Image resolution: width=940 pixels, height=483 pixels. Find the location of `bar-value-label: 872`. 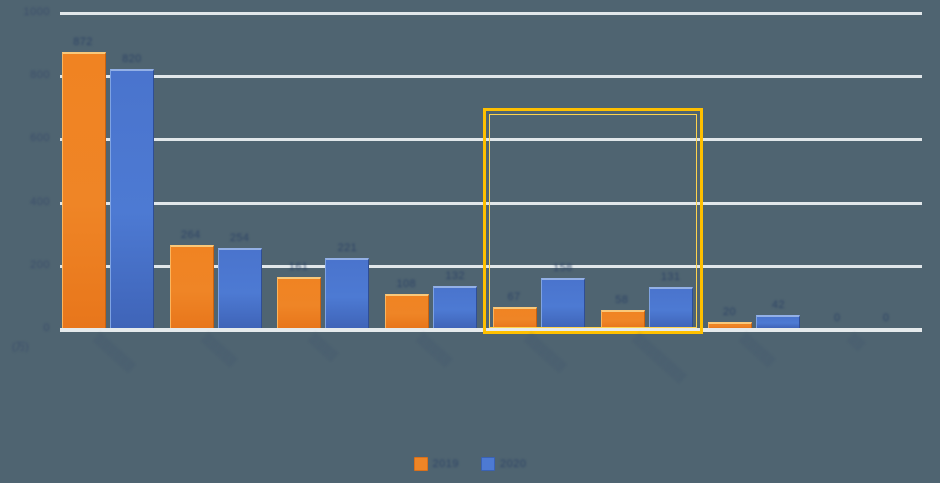

bar-value-label: 872 is located at coordinates (83, 42).